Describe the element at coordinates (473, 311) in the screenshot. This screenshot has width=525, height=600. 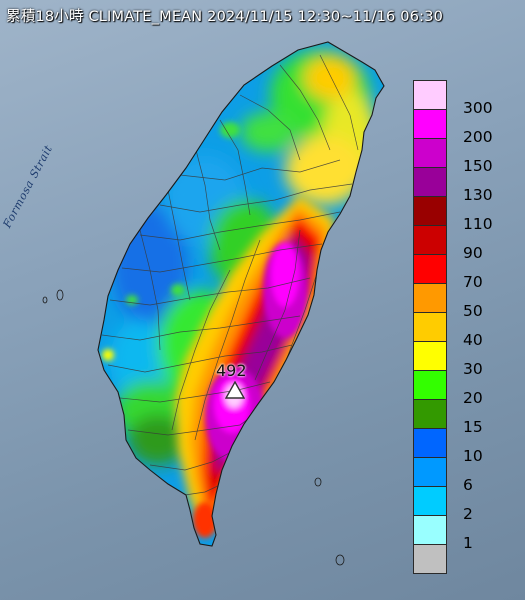
I see `legend-label: 50` at that location.